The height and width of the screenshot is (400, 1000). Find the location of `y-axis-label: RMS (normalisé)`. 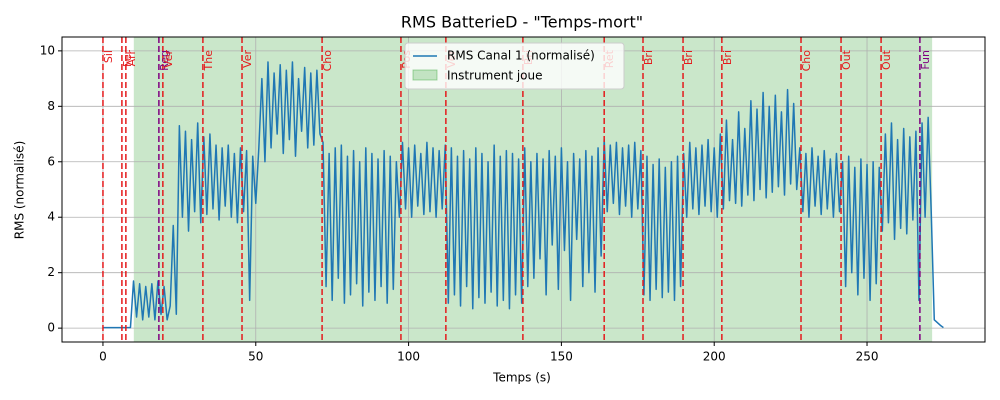

y-axis-label: RMS (normalisé) is located at coordinates (20, 190).